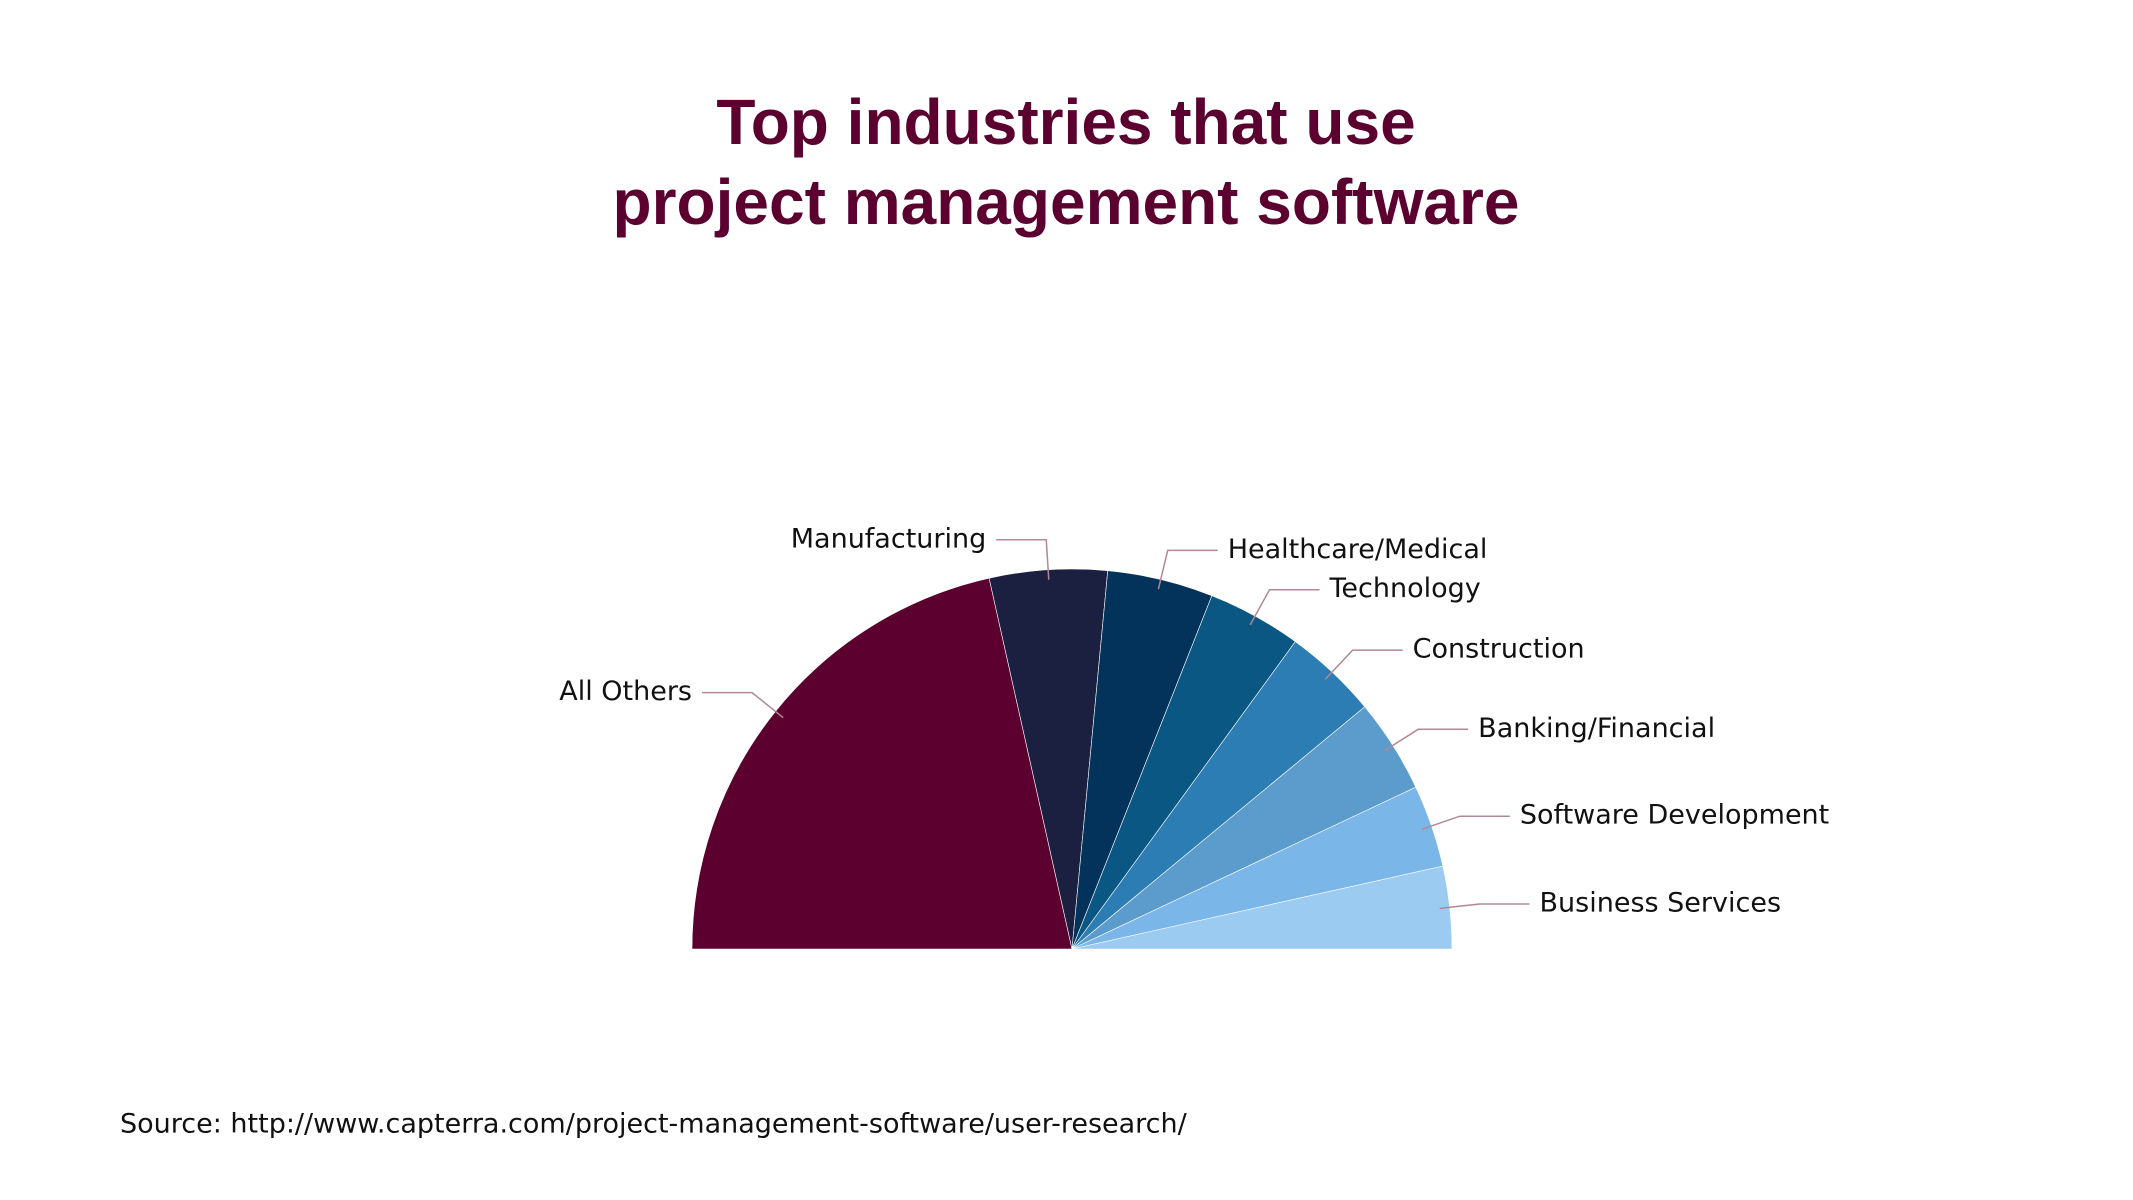 The image size is (2133, 1200). Describe the element at coordinates (1405, 588) in the screenshot. I see `slice-label: Technology` at that location.